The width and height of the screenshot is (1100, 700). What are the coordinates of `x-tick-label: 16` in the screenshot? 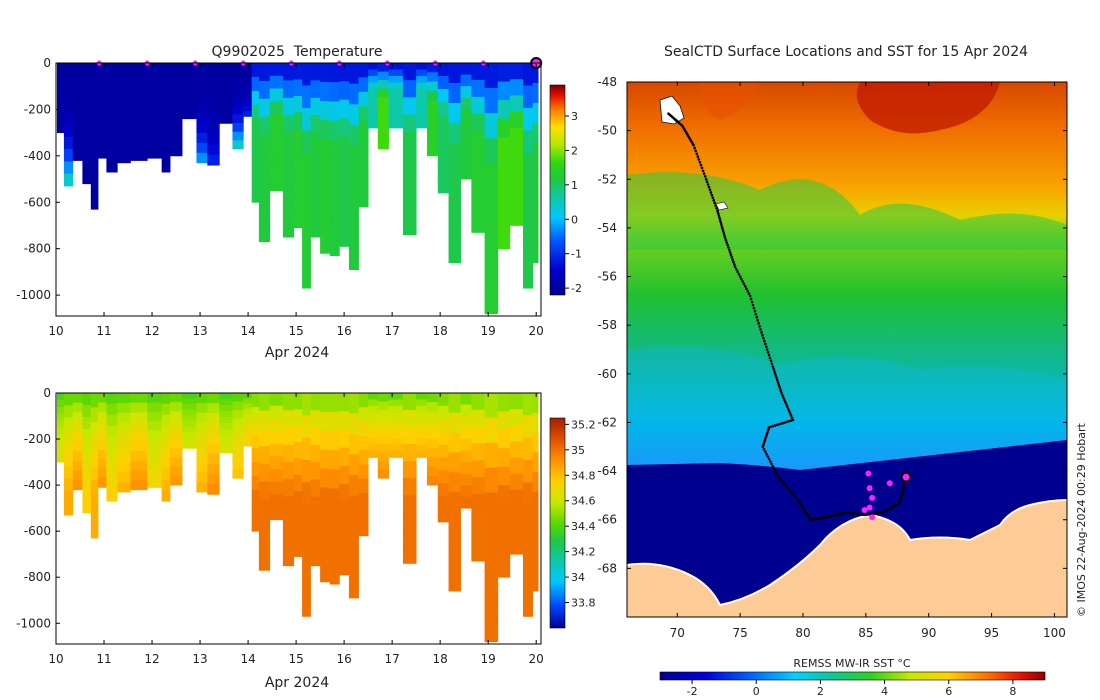 It's located at (343, 331).